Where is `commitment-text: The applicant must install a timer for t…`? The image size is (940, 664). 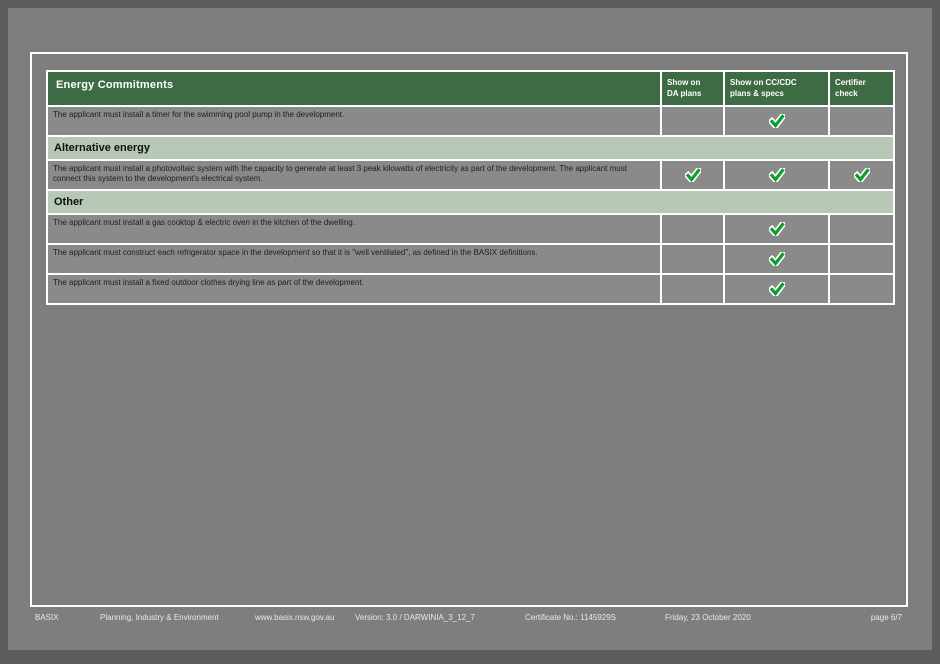
commitment-text: The applicant must install a timer for t… is located at coordinates (354, 121).